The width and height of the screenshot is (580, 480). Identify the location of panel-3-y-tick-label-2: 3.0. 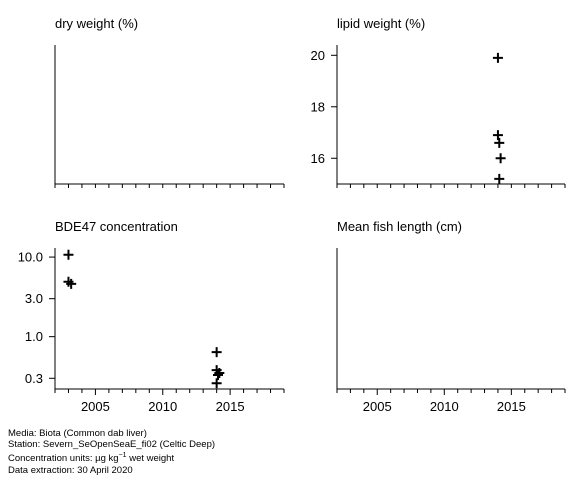
(34, 298).